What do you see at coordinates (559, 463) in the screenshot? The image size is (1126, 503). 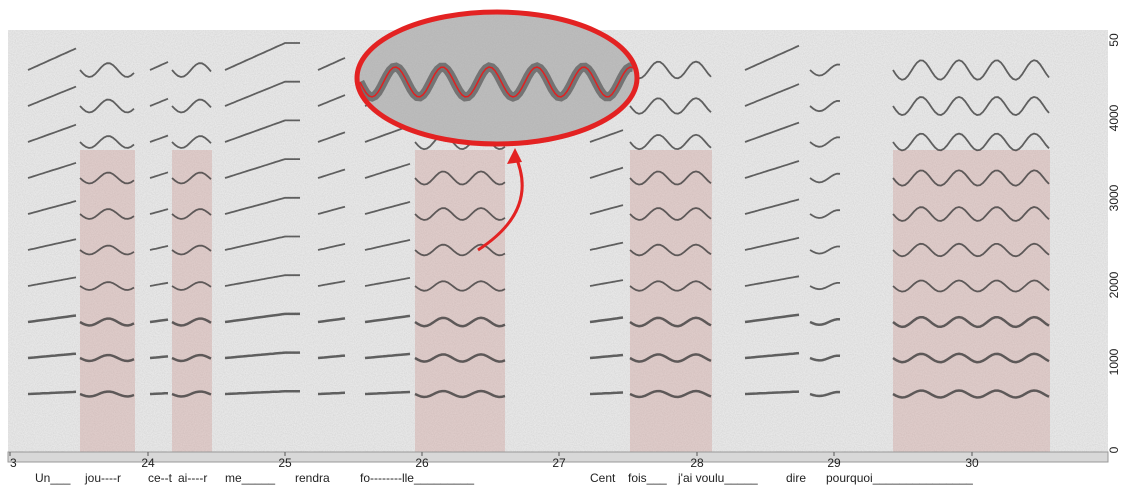 I see `time-label: 27` at bounding box center [559, 463].